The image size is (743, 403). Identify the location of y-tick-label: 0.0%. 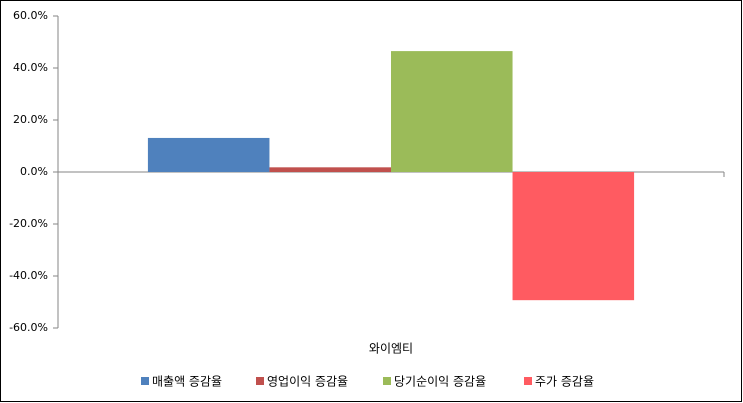
(34, 171).